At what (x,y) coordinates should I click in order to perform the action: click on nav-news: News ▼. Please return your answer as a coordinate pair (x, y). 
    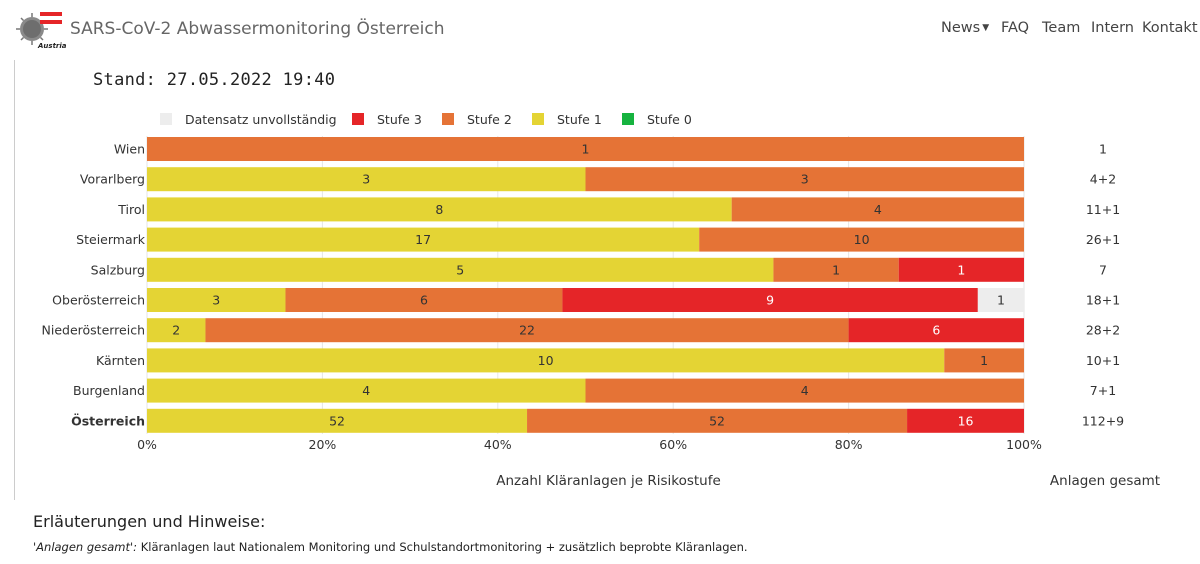
    Looking at the image, I should click on (965, 28).